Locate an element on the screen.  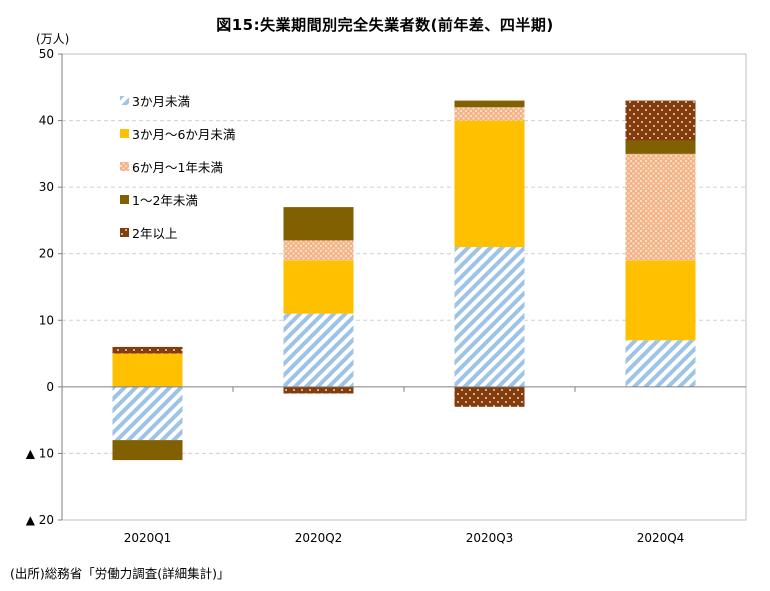
legend-label: 3か月～6か月未満 is located at coordinates (183, 134).